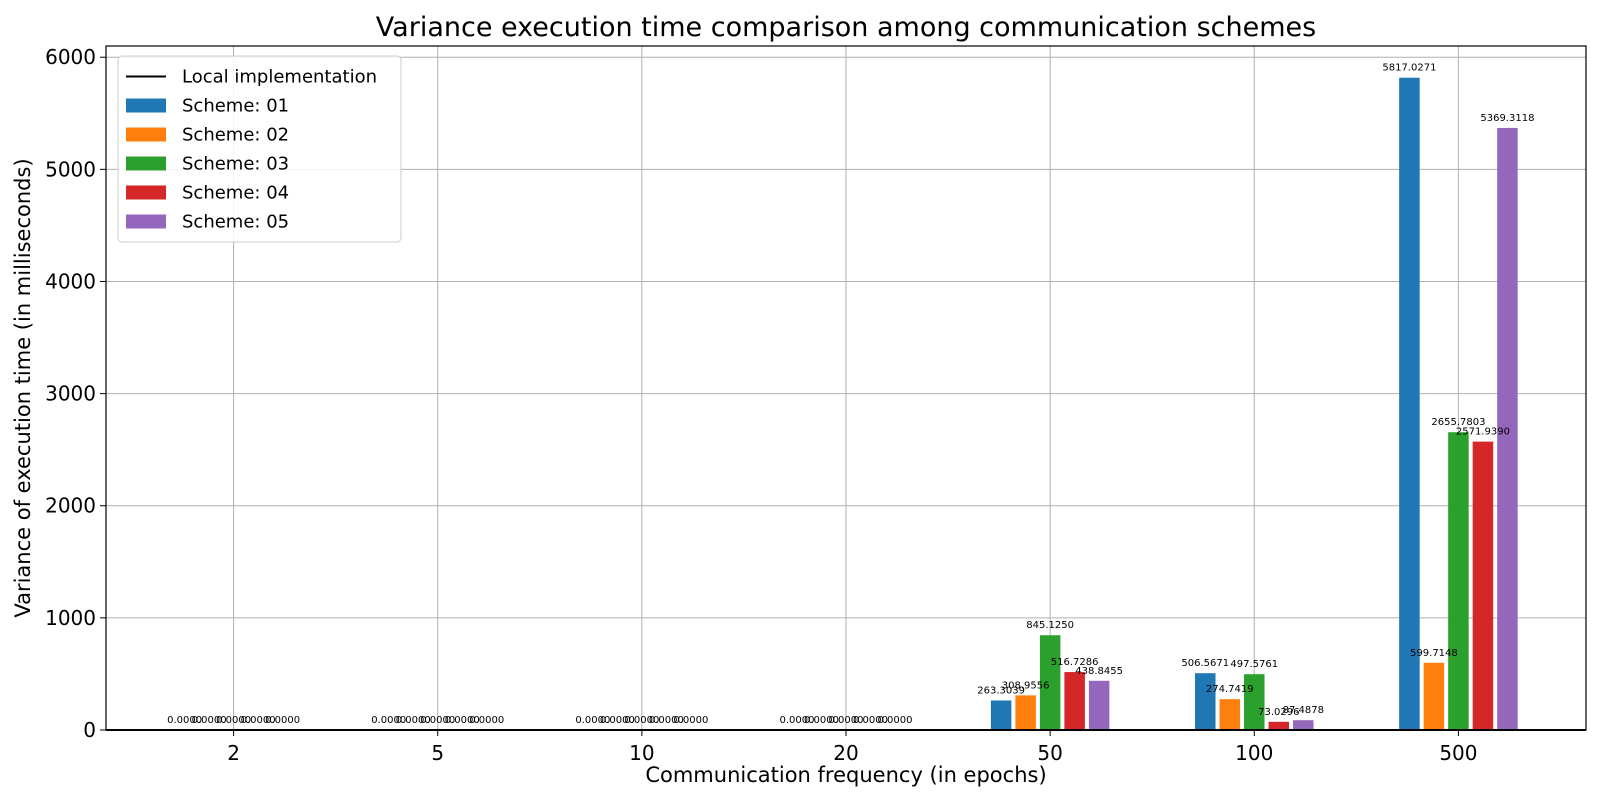 The image size is (1600, 800). Describe the element at coordinates (235, 135) in the screenshot. I see `legend-label: Scheme: 02` at that location.